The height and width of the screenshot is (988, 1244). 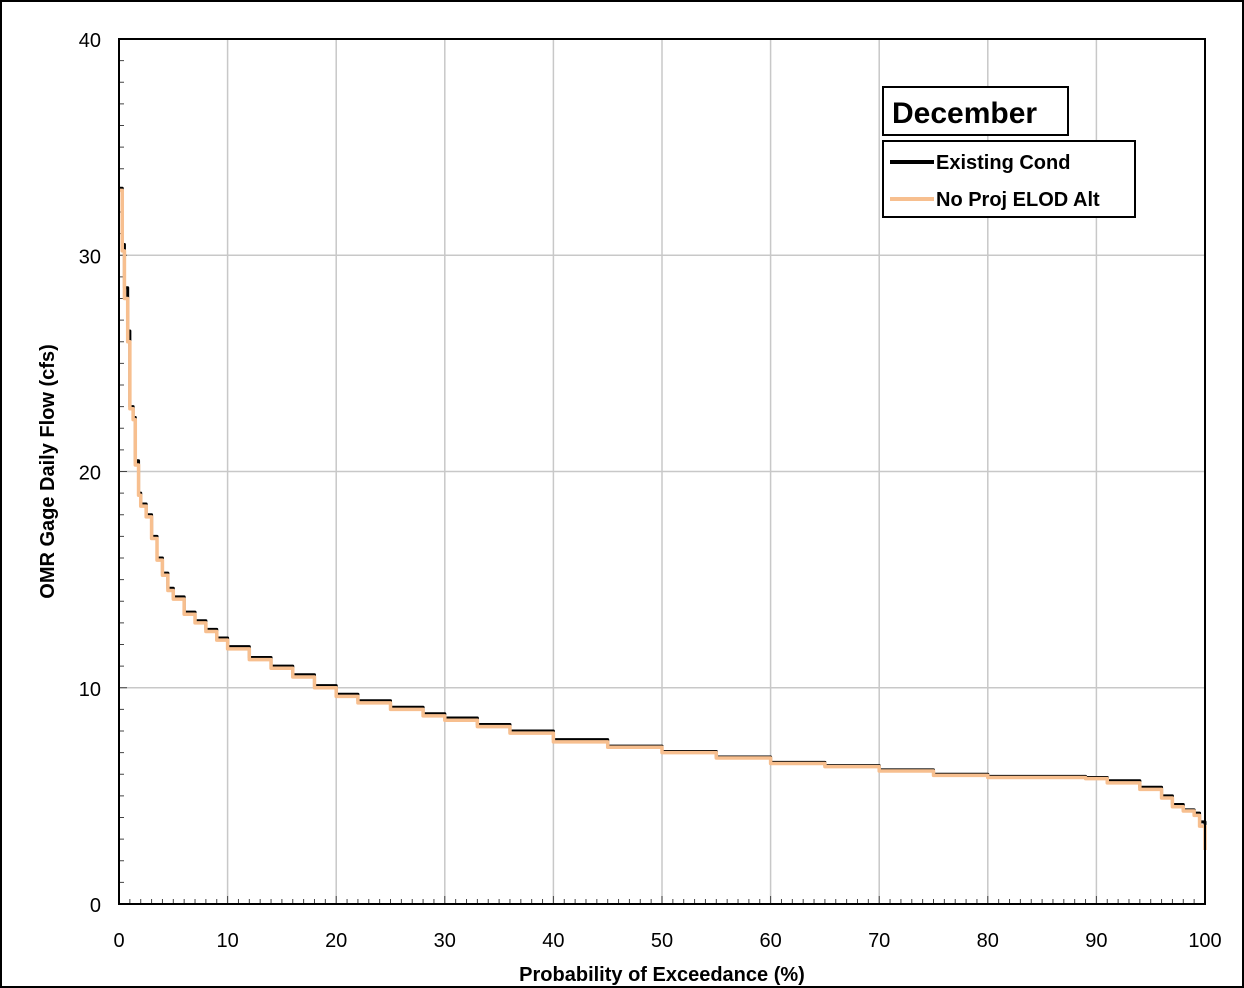 I want to click on x-tick-label: 80, so click(x=988, y=941).